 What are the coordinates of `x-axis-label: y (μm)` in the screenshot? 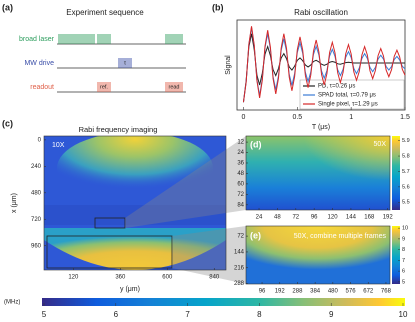 It's located at (130, 289).